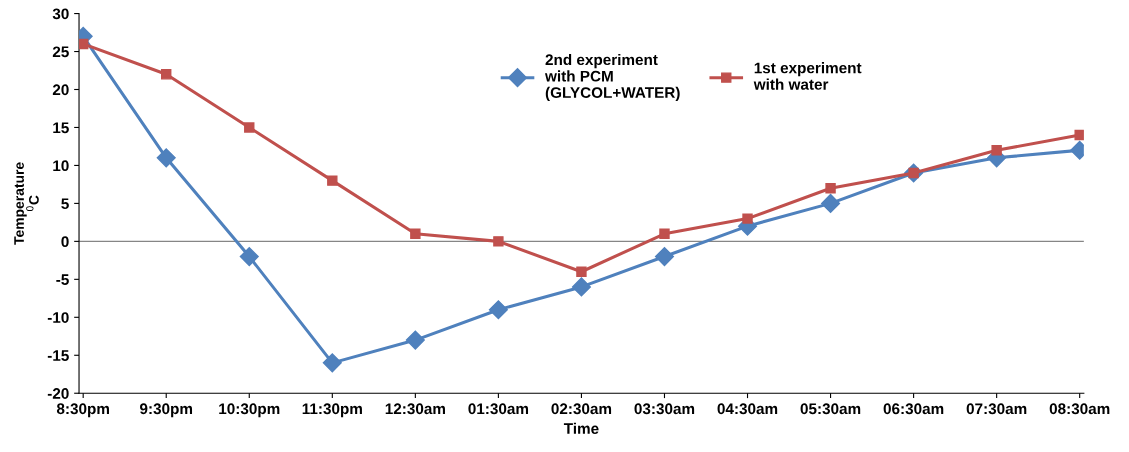  I want to click on x-tick-label: 10:30pm, so click(249, 410).